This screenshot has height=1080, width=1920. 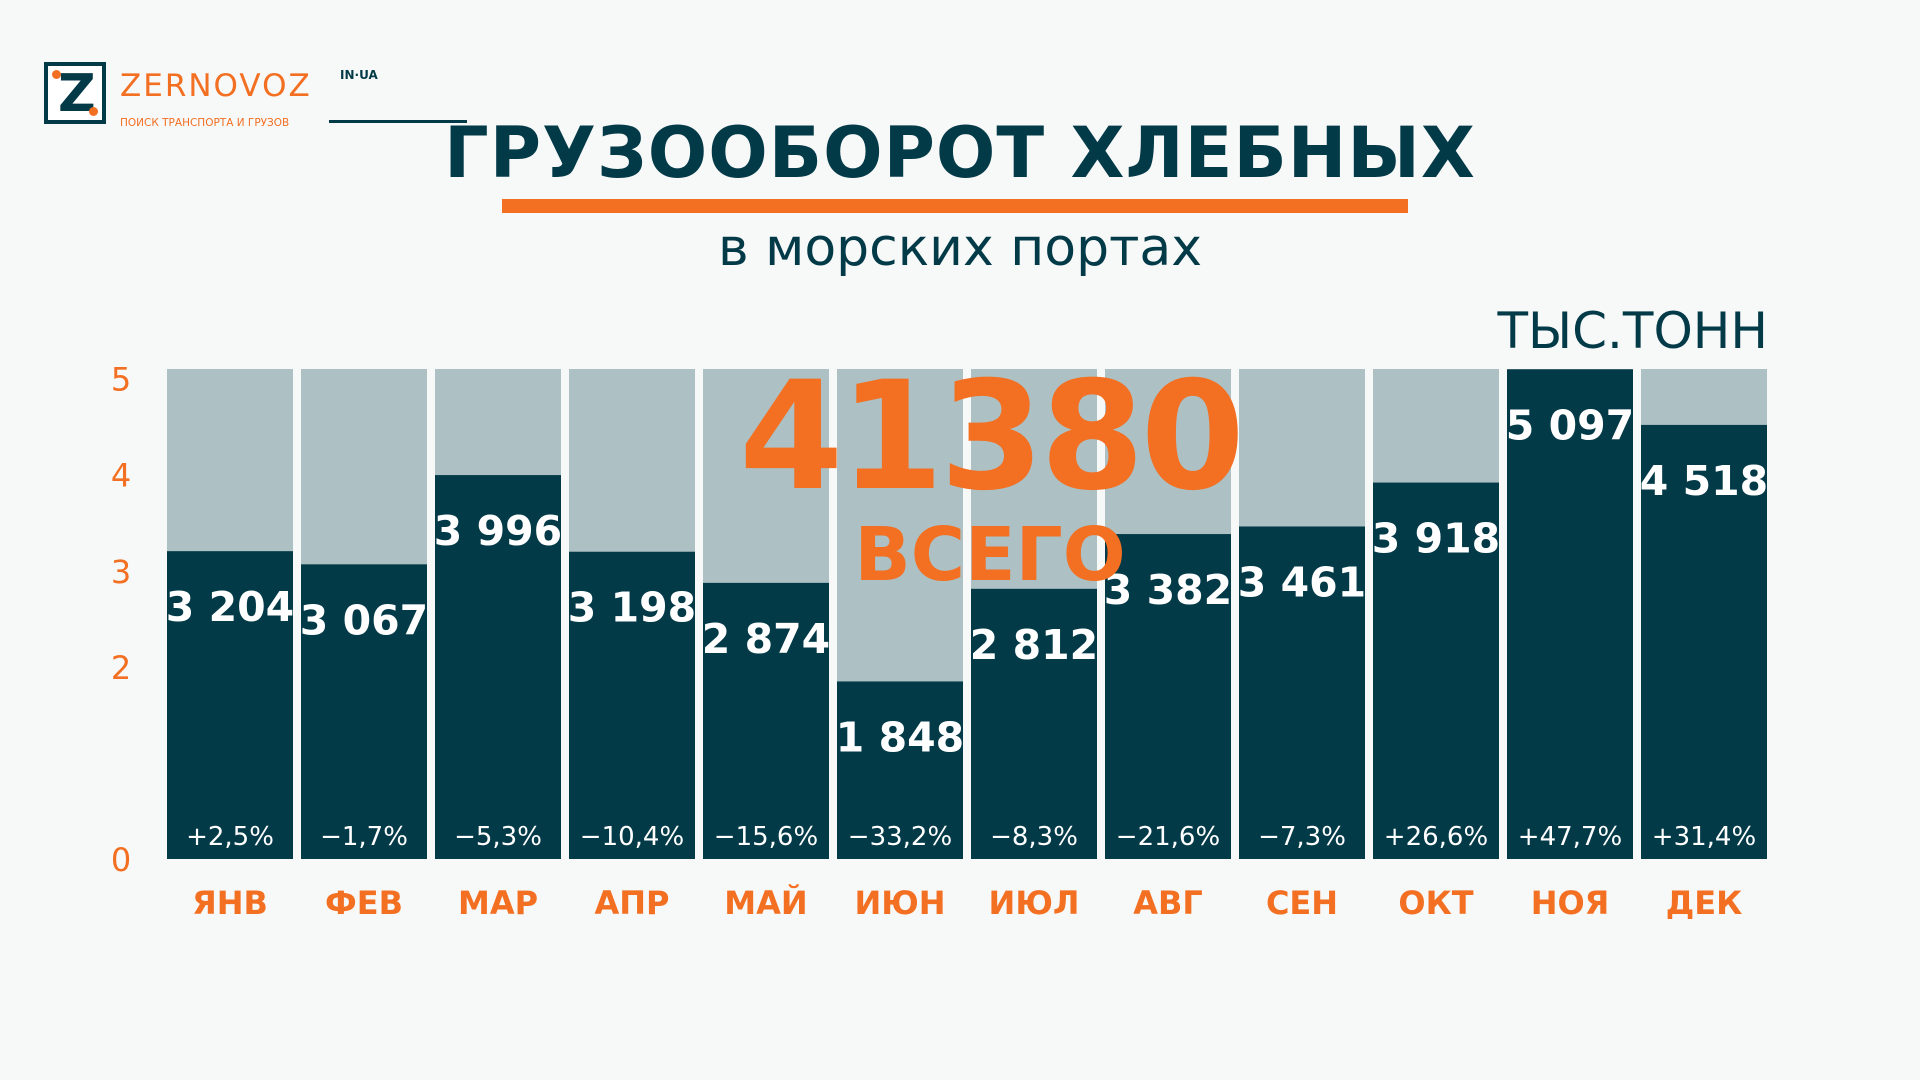 What do you see at coordinates (632, 903) in the screenshot?
I see `x-tick-label: АПР` at bounding box center [632, 903].